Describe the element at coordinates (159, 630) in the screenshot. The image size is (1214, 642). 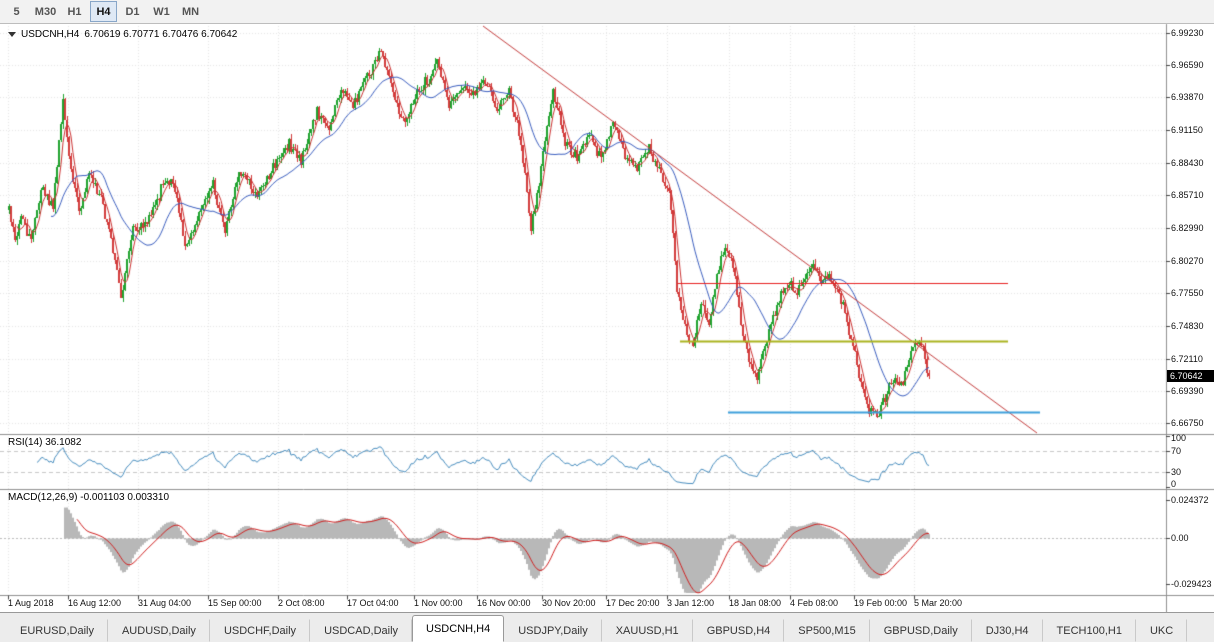
I see `symbol-tab-audusd: AUDUSD,Daily` at that location.